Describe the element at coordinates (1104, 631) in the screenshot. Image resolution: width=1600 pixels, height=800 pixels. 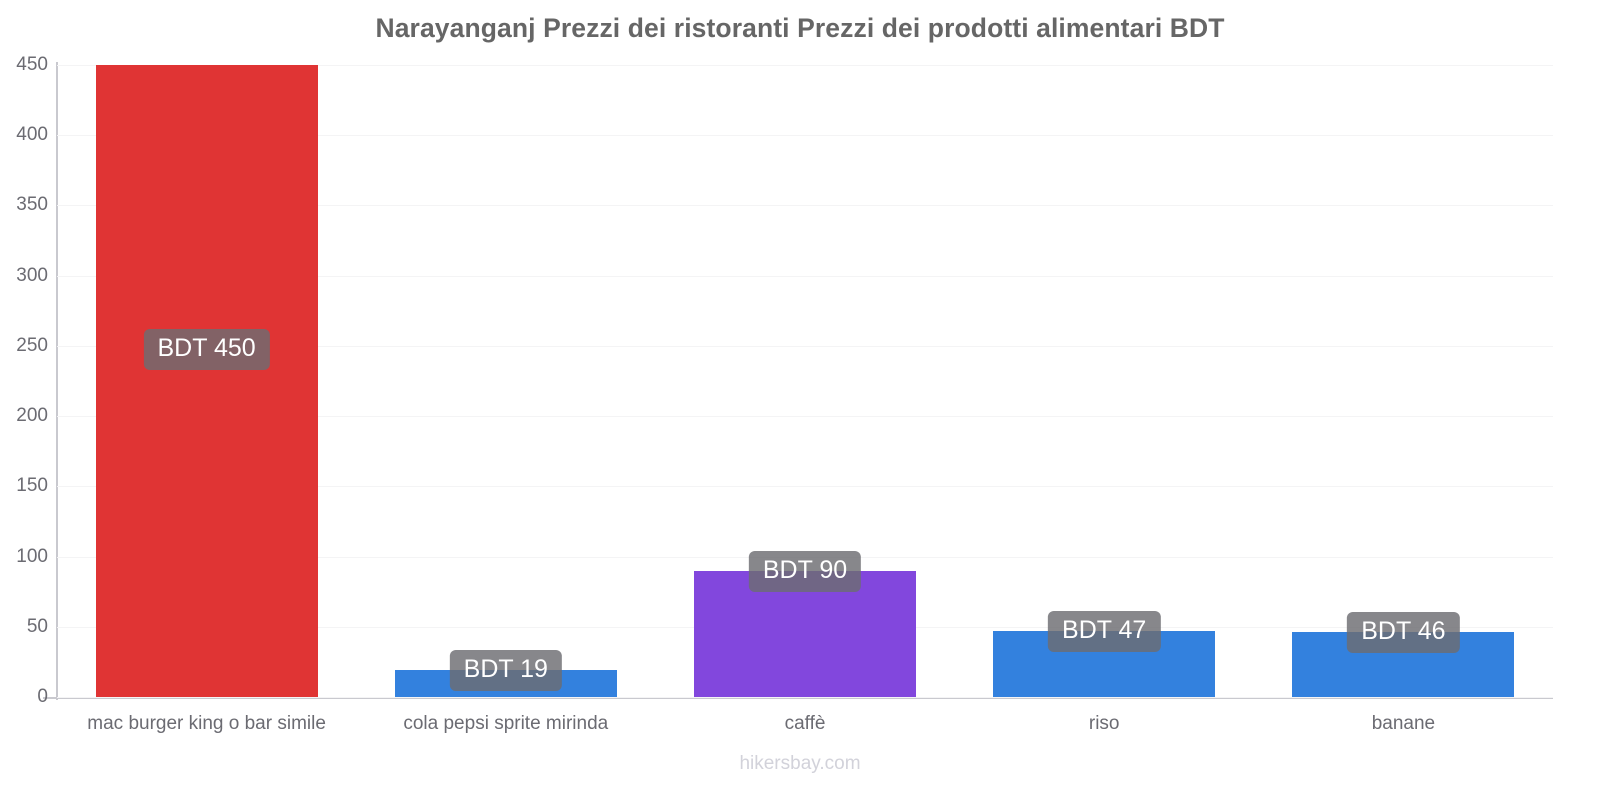
I see `bar-value-label: BDT 47` at that location.